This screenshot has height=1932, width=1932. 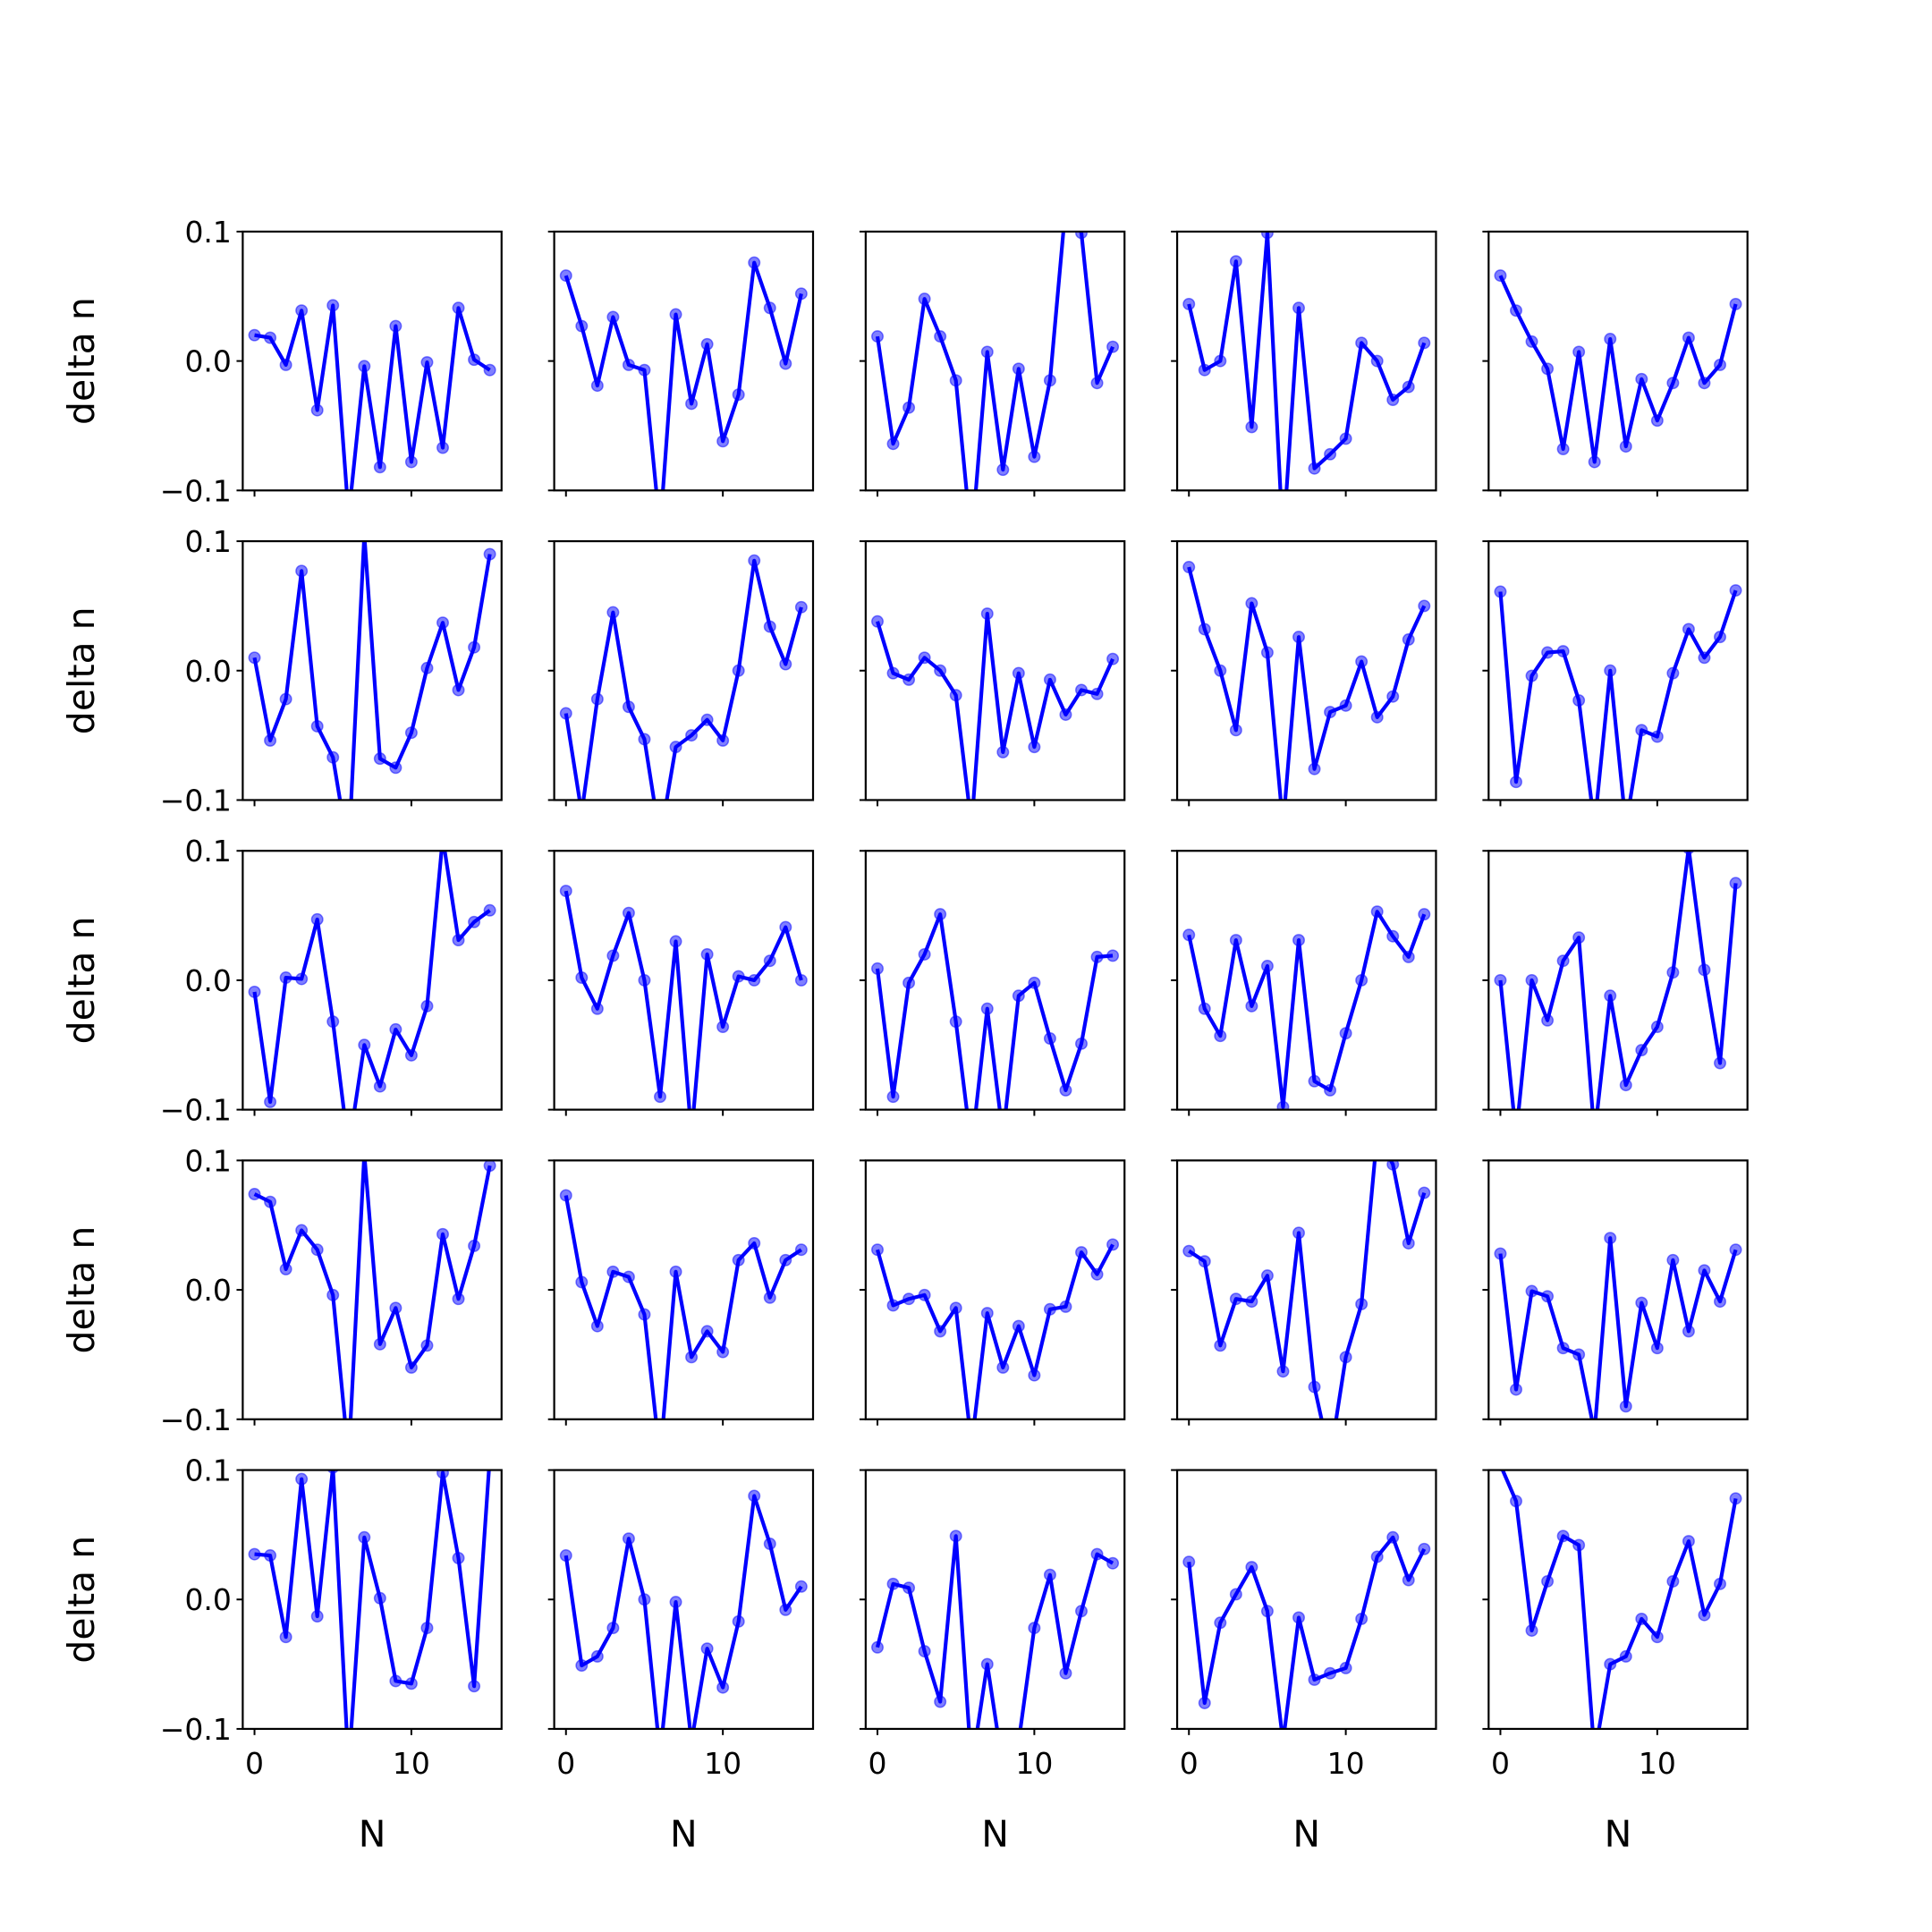 I want to click on x-tick-label: 0, so click(x=1189, y=1763).